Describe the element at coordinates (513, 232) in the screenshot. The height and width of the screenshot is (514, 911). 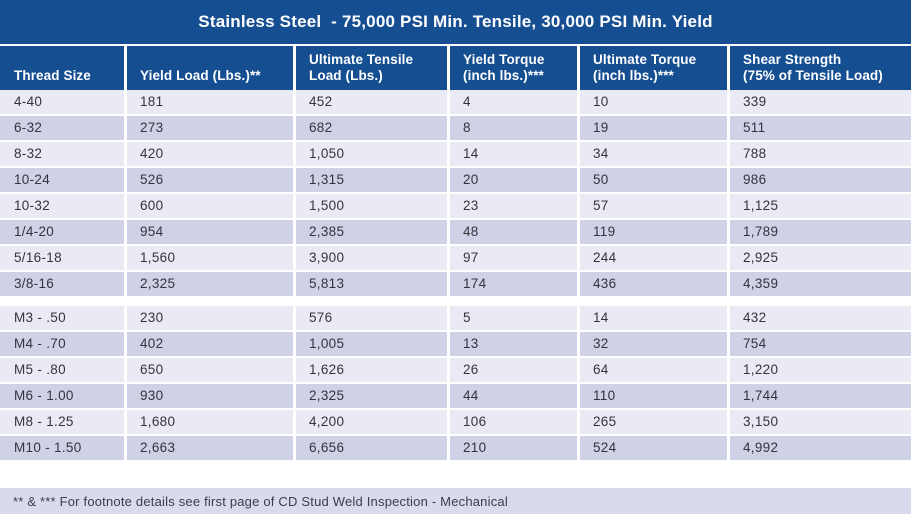
I see `table-cell: 48` at that location.